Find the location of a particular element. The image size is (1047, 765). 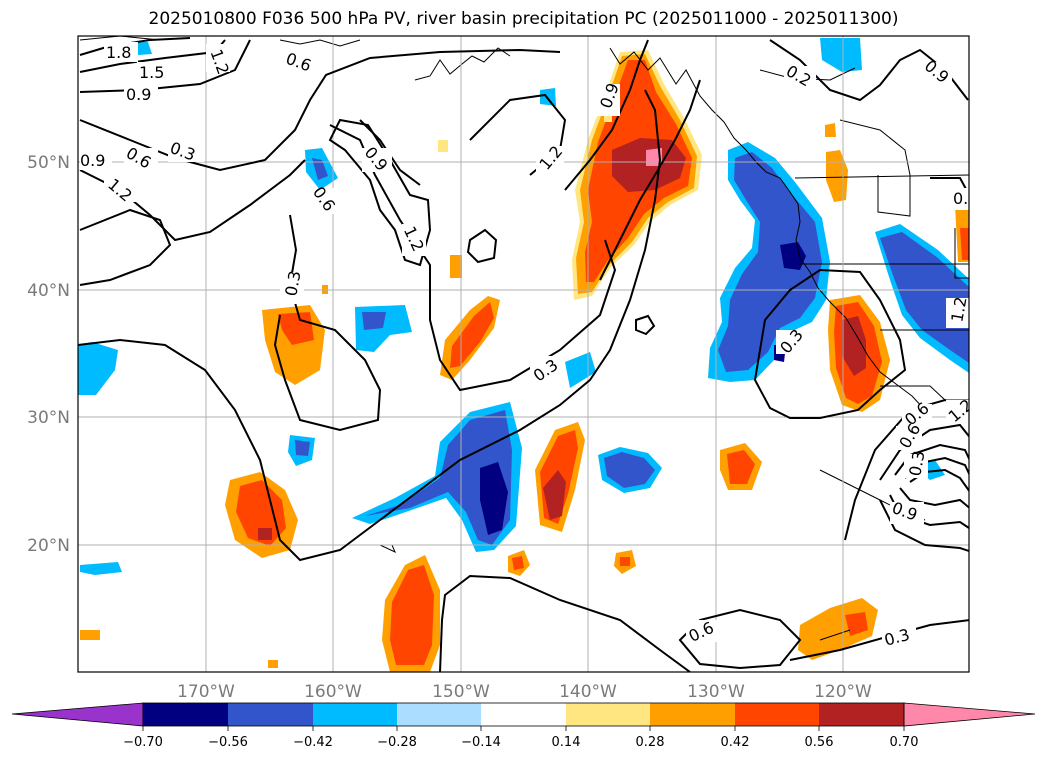

lon-label-160w: 160°W is located at coordinates (333, 692).